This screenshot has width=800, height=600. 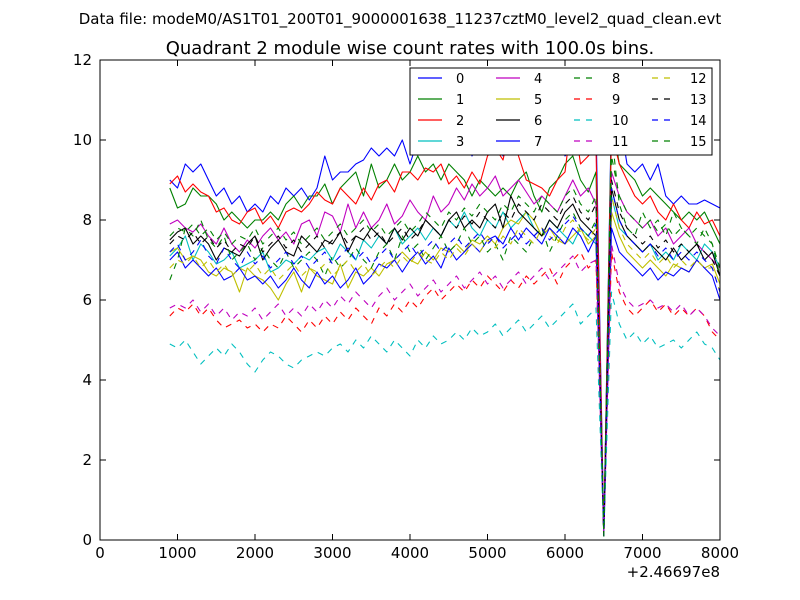 I want to click on x-tick-label: 0, so click(x=100, y=553).